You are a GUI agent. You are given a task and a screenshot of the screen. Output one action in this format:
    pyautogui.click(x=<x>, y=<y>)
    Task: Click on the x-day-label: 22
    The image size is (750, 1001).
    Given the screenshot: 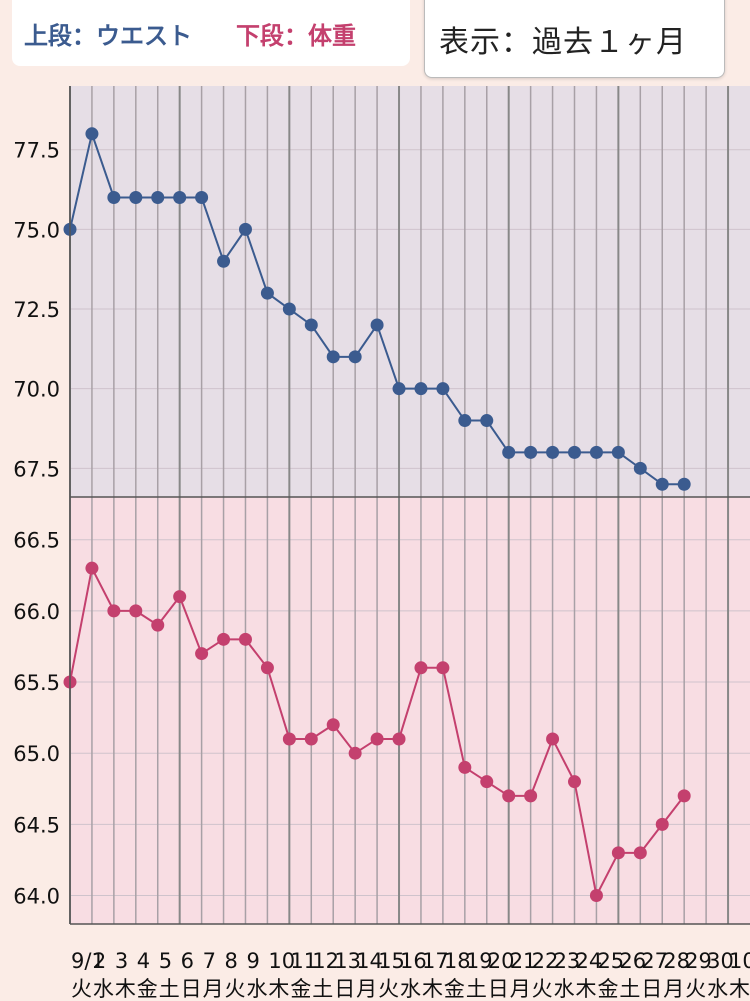 What is the action you would take?
    pyautogui.click(x=545, y=961)
    